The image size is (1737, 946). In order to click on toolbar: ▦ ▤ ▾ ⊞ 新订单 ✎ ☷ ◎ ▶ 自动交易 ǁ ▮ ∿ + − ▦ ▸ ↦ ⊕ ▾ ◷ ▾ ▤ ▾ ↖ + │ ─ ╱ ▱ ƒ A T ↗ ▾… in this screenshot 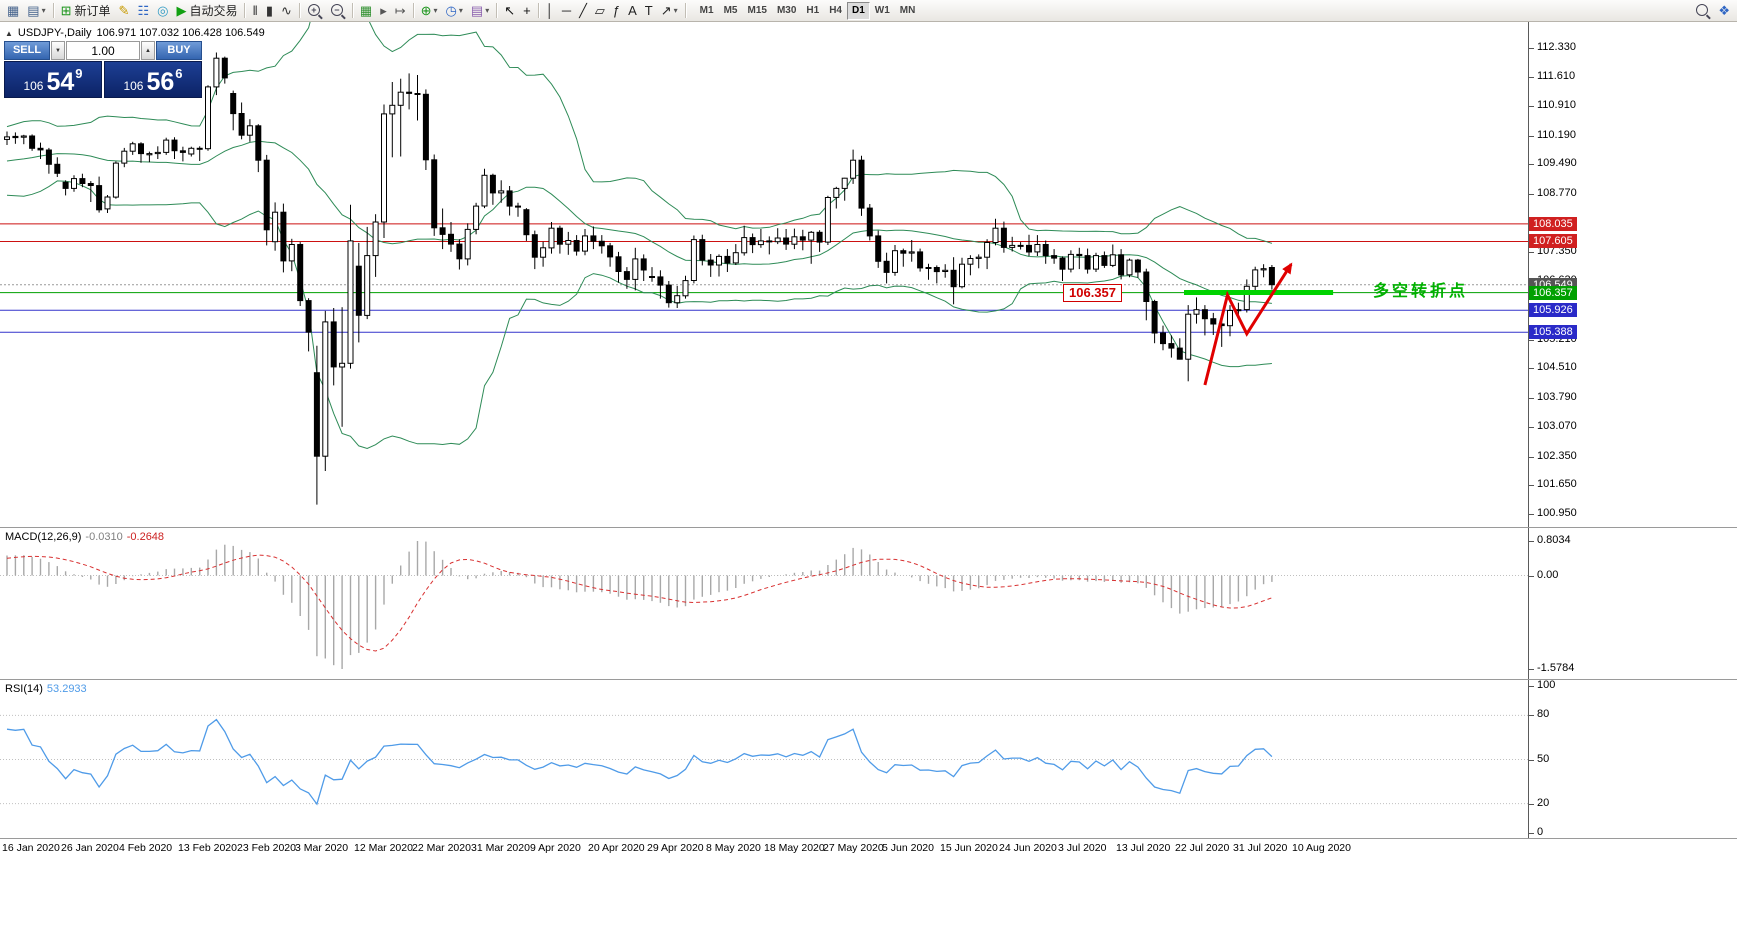, I will do `click(868, 11)`.